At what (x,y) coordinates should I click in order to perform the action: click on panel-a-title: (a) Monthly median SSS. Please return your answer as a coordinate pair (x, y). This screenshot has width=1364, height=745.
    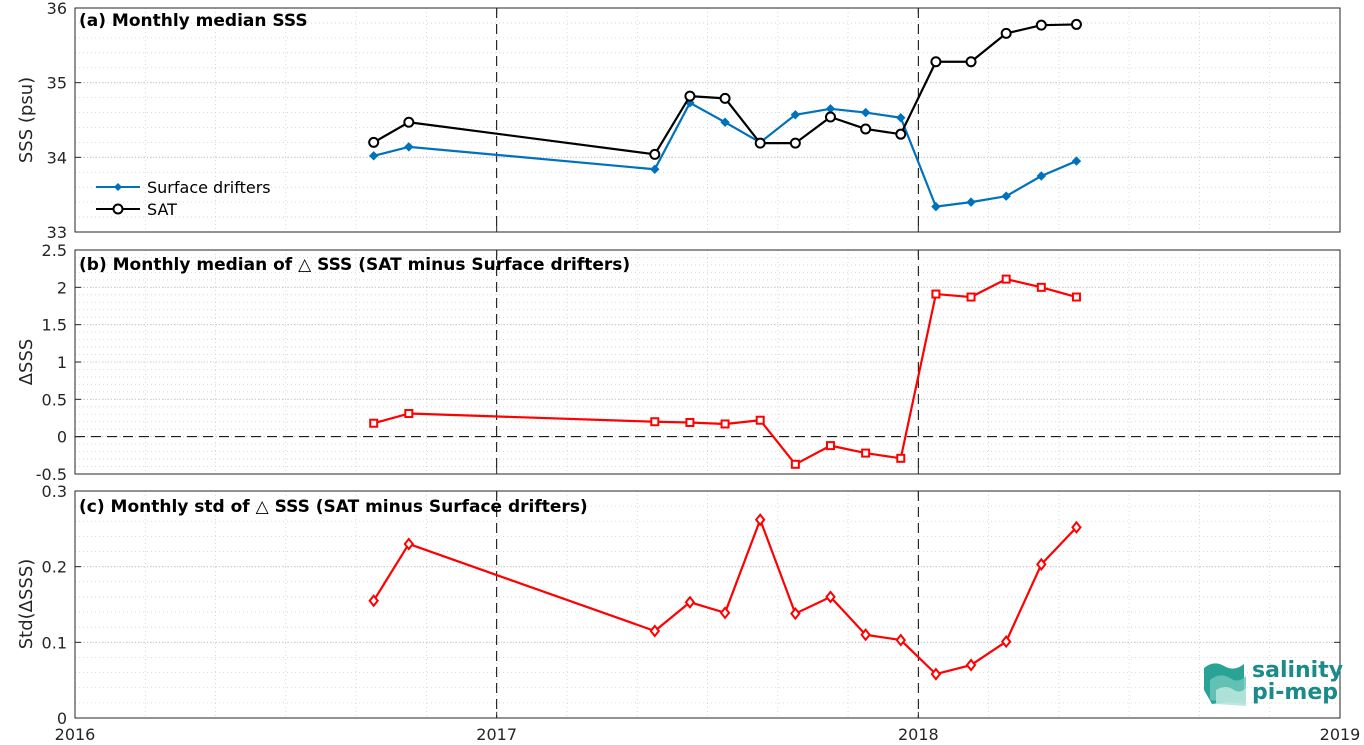
    Looking at the image, I should click on (193, 21).